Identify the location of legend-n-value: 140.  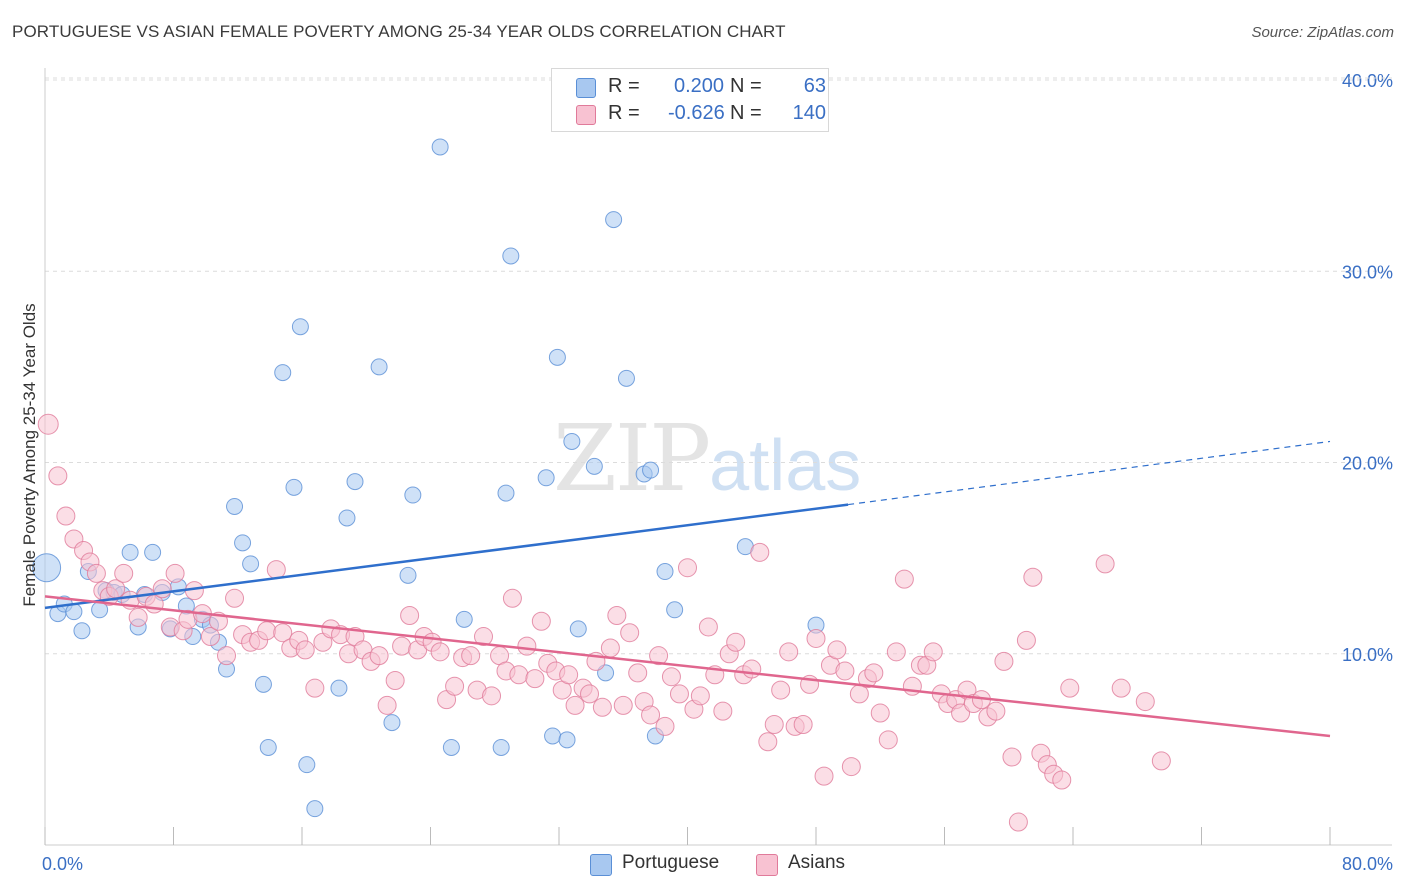
(809, 113).